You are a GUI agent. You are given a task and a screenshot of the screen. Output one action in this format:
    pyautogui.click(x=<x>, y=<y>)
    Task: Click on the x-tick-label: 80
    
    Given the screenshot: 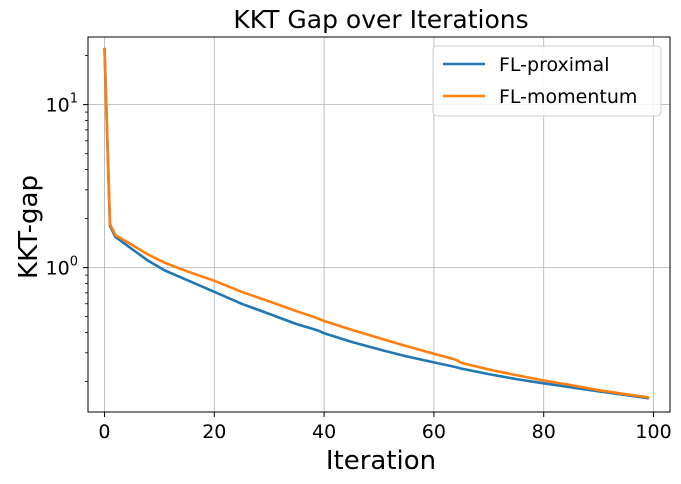 What is the action you would take?
    pyautogui.click(x=544, y=432)
    